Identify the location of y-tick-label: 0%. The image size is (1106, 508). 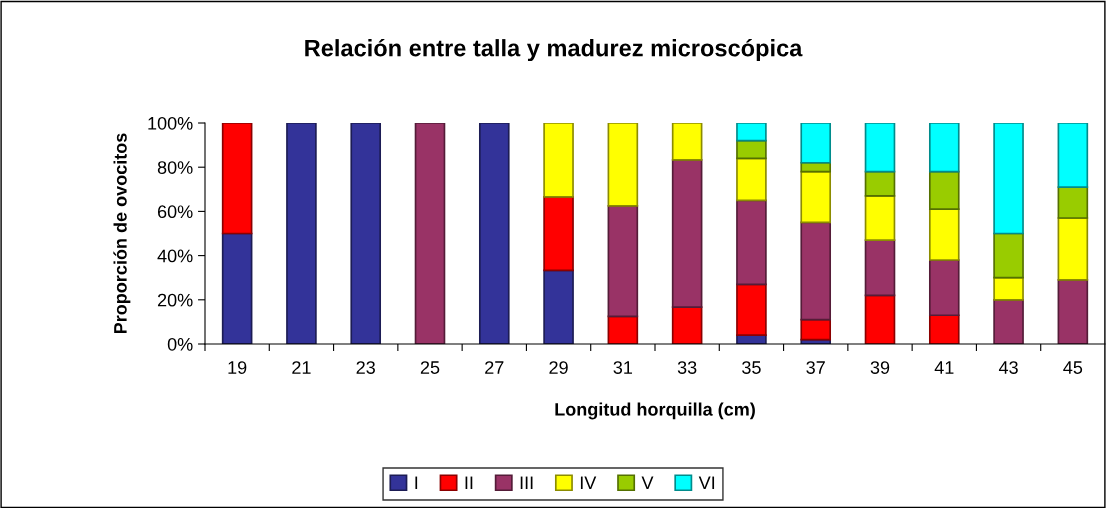
(180, 344).